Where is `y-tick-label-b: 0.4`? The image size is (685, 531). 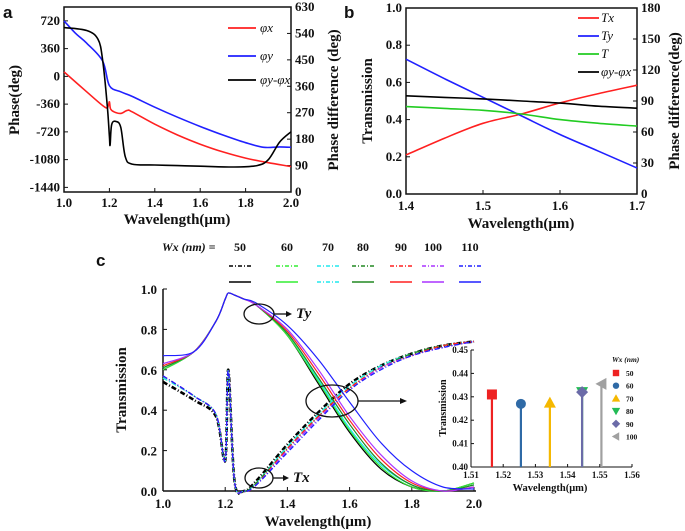
y-tick-label-b: 0.4 is located at coordinates (394, 119).